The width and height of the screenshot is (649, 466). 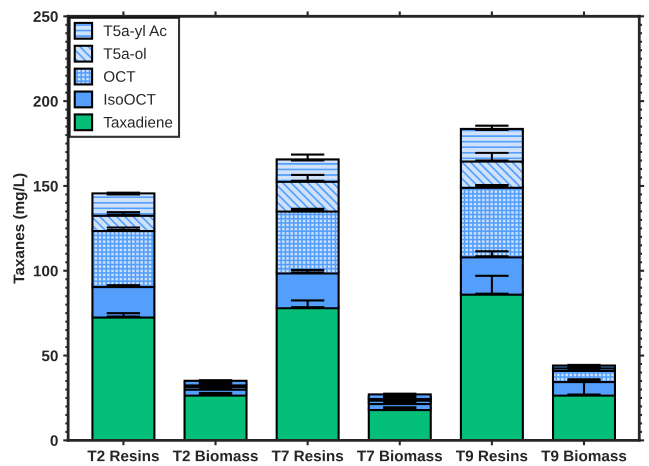 I want to click on legend-label: OCT, so click(x=120, y=76).